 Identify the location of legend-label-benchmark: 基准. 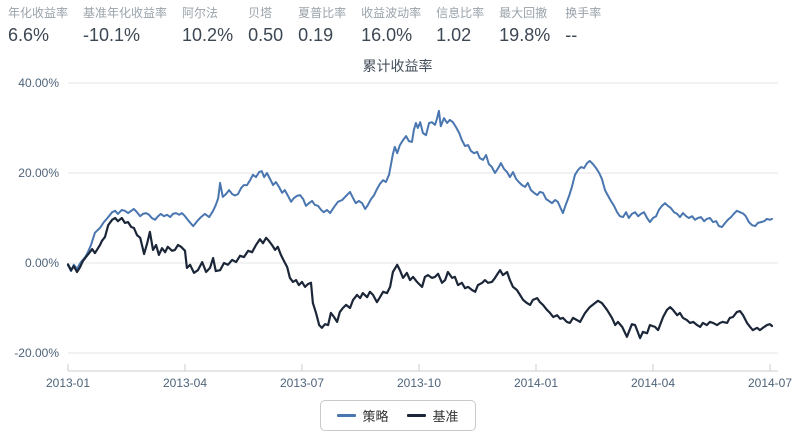
(445, 416).